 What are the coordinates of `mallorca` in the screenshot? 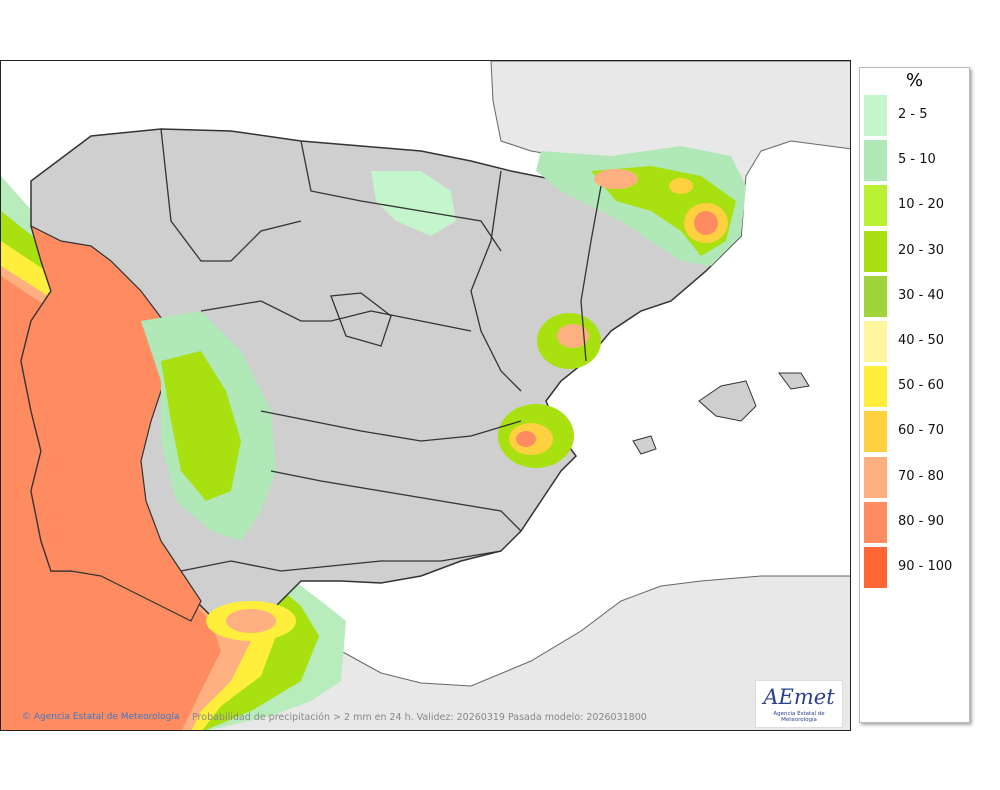 It's located at (727, 401).